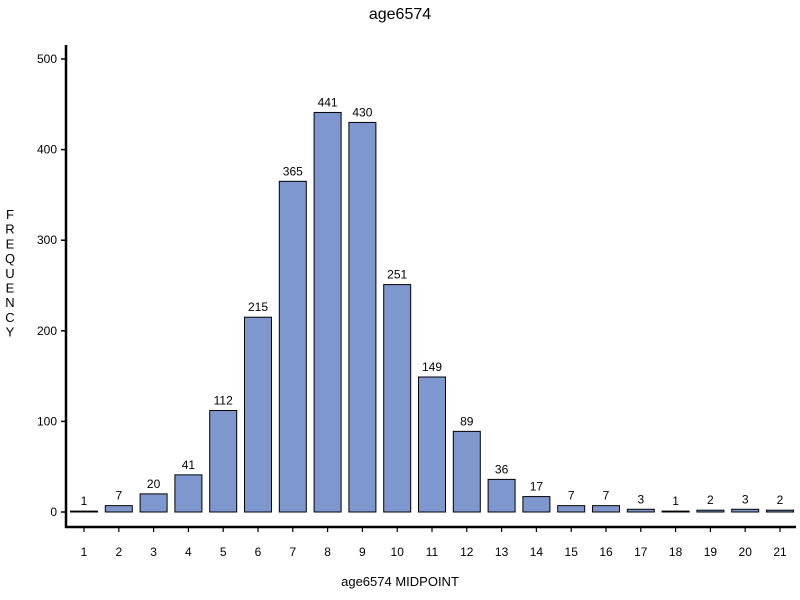  What do you see at coordinates (258, 552) in the screenshot?
I see `x-tick-label: 6` at bounding box center [258, 552].